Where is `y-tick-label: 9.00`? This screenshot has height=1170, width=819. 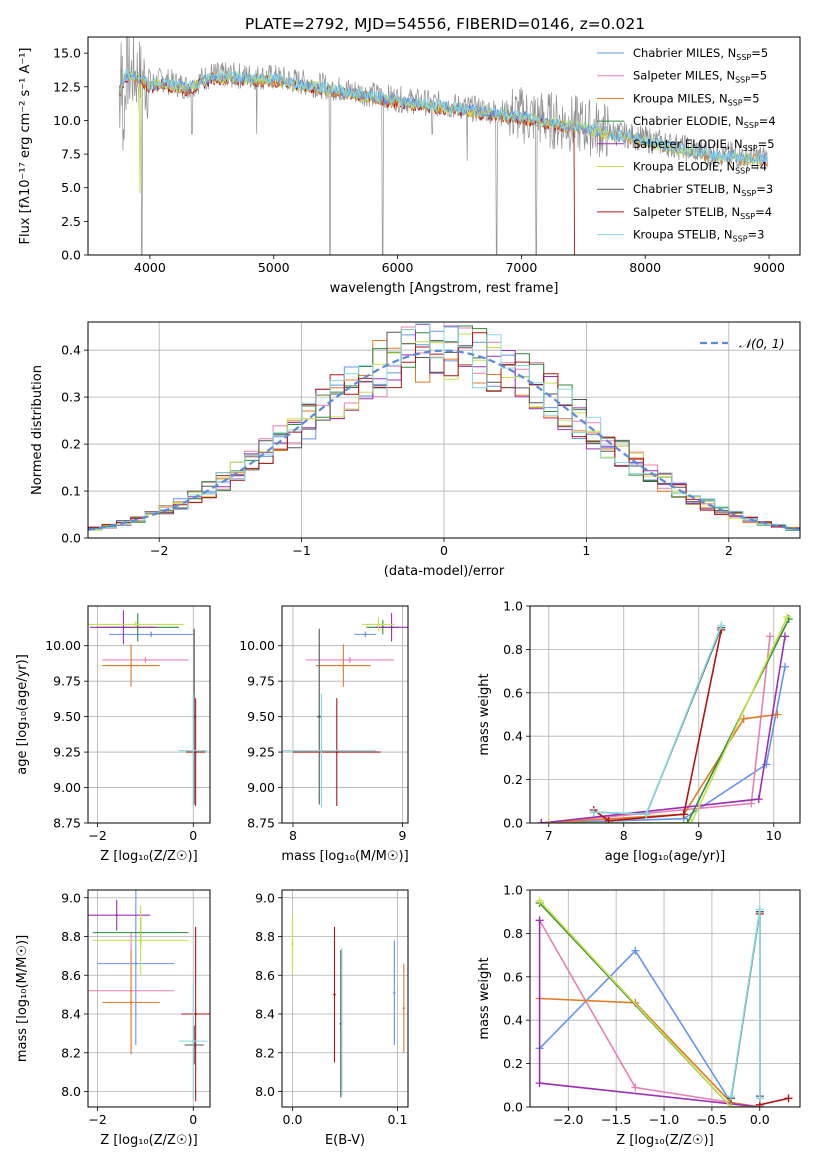 y-tick-label: 9.00 is located at coordinates (261, 787).